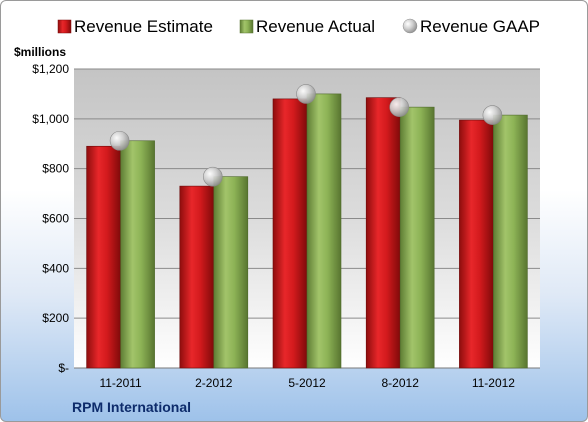 This screenshot has height=422, width=588. Describe the element at coordinates (55, 268) in the screenshot. I see `y-tick-label: $400` at that location.